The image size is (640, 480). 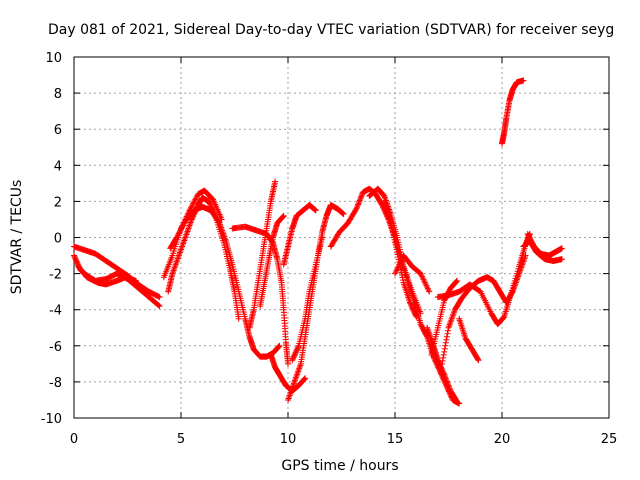 I want to click on y-tick-label: 4, so click(x=58, y=166).